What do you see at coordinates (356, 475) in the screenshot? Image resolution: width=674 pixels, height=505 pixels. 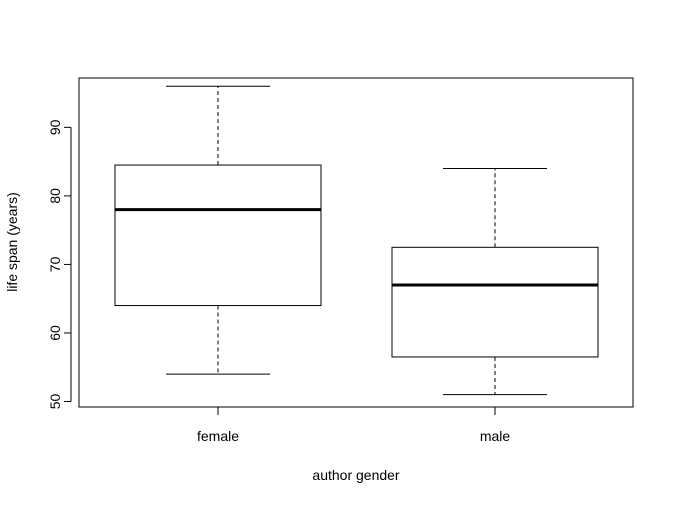 I see `x-axis-title: author gender` at bounding box center [356, 475].